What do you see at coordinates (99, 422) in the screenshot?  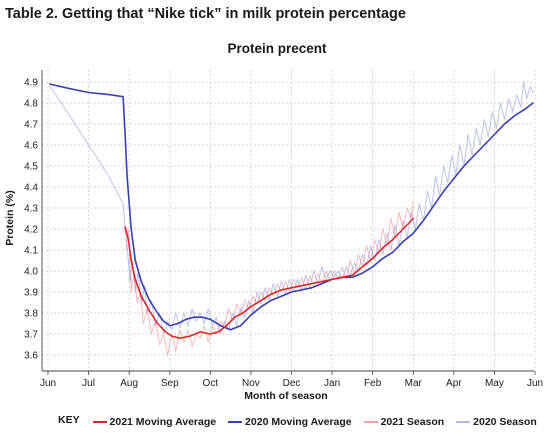 I see `legend-swatch-2021-moving-average` at bounding box center [99, 422].